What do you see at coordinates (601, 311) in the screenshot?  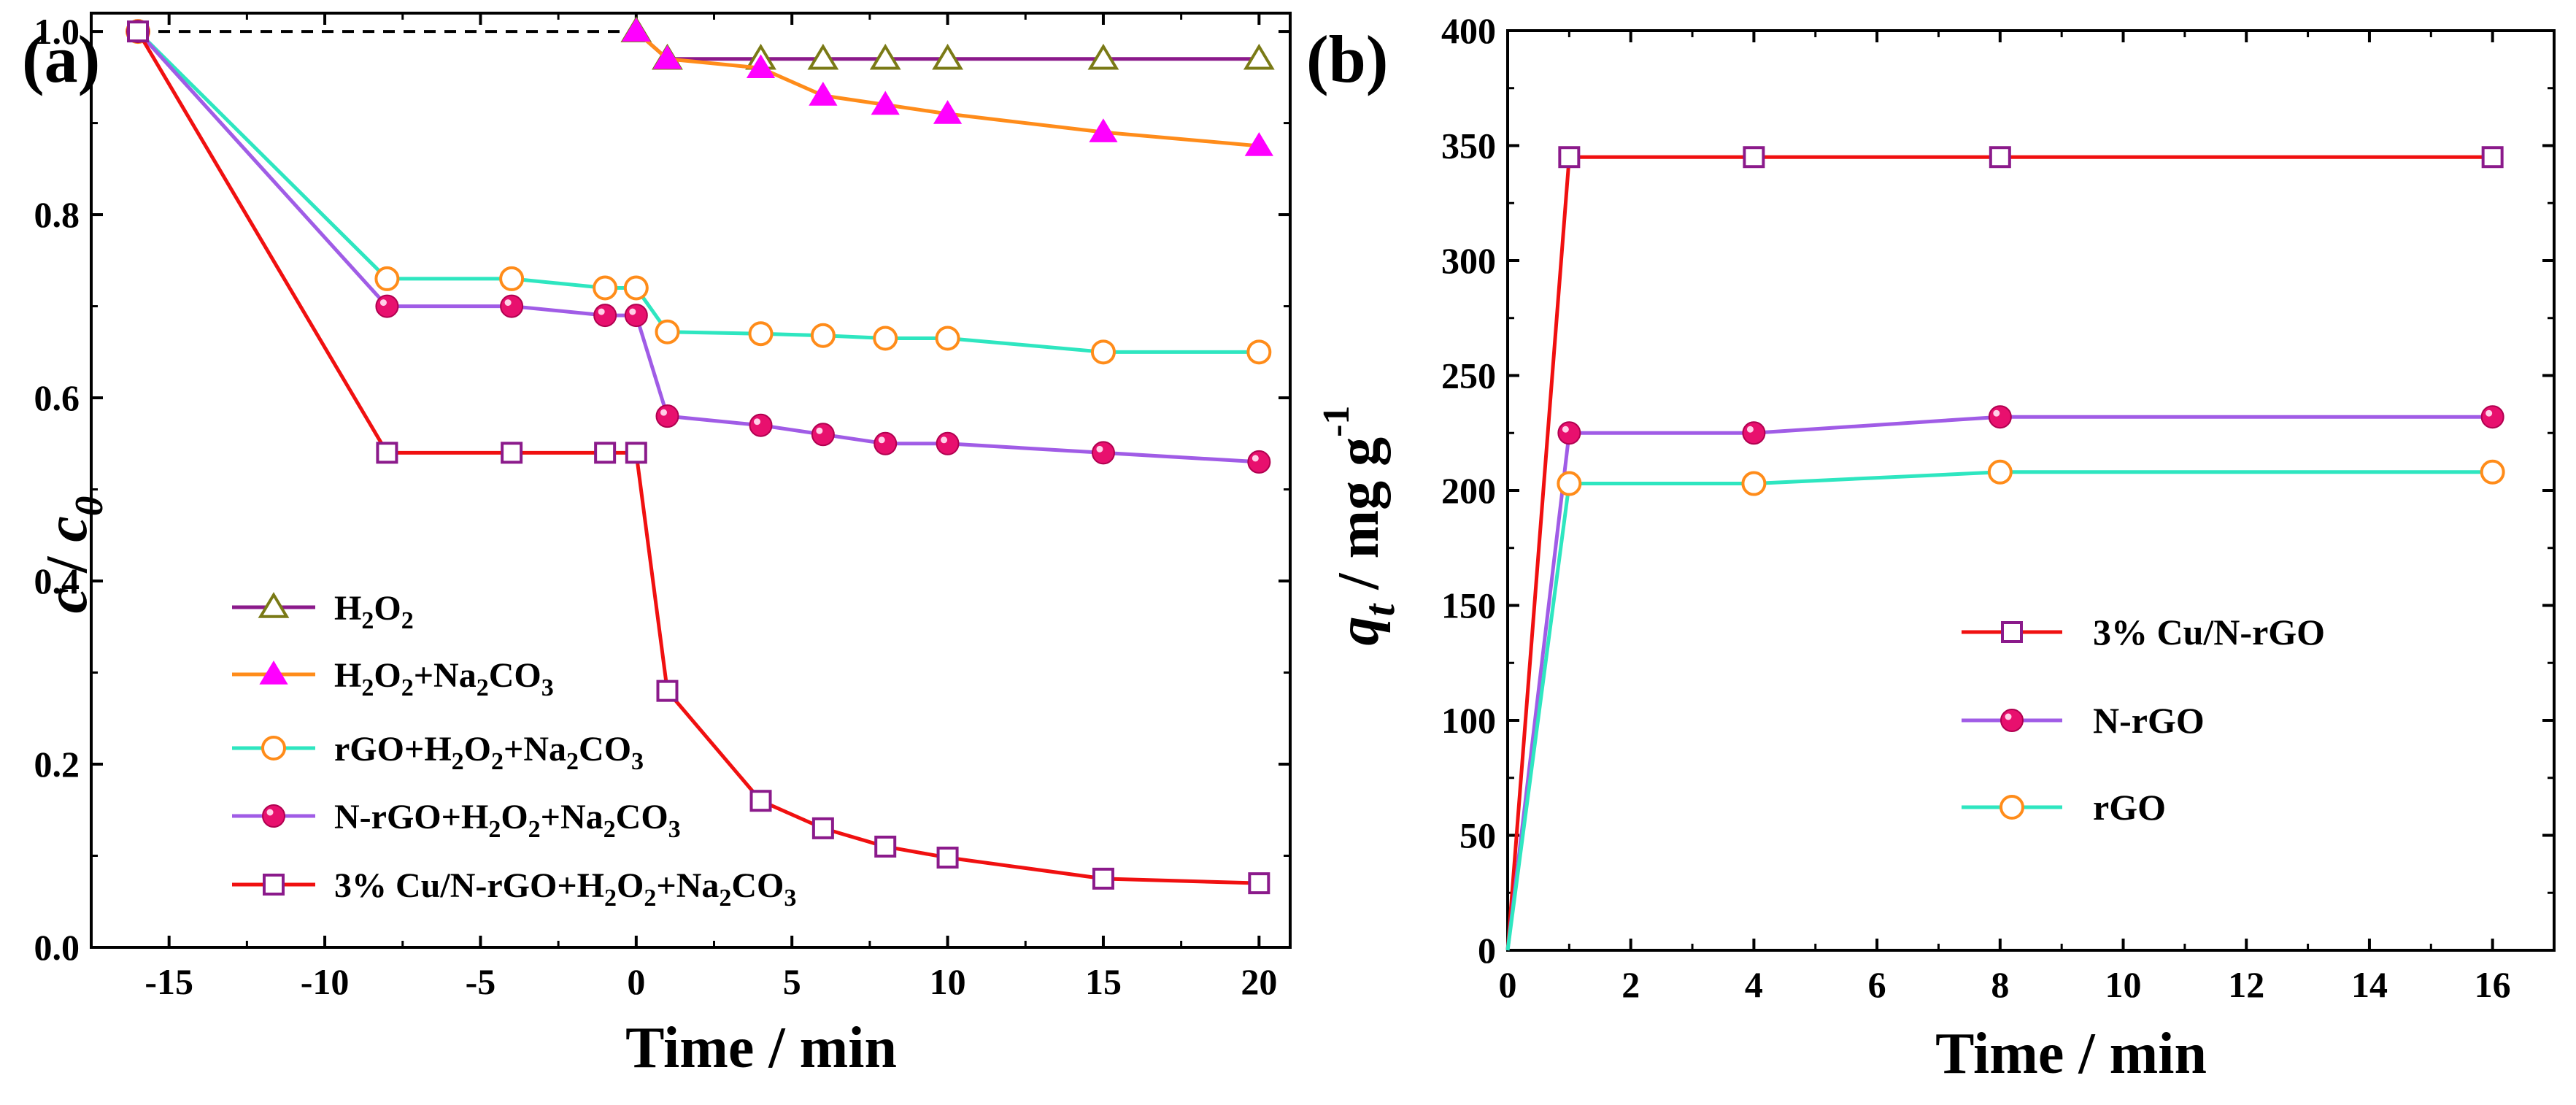 I see `point-0-3-3-highlight` at bounding box center [601, 311].